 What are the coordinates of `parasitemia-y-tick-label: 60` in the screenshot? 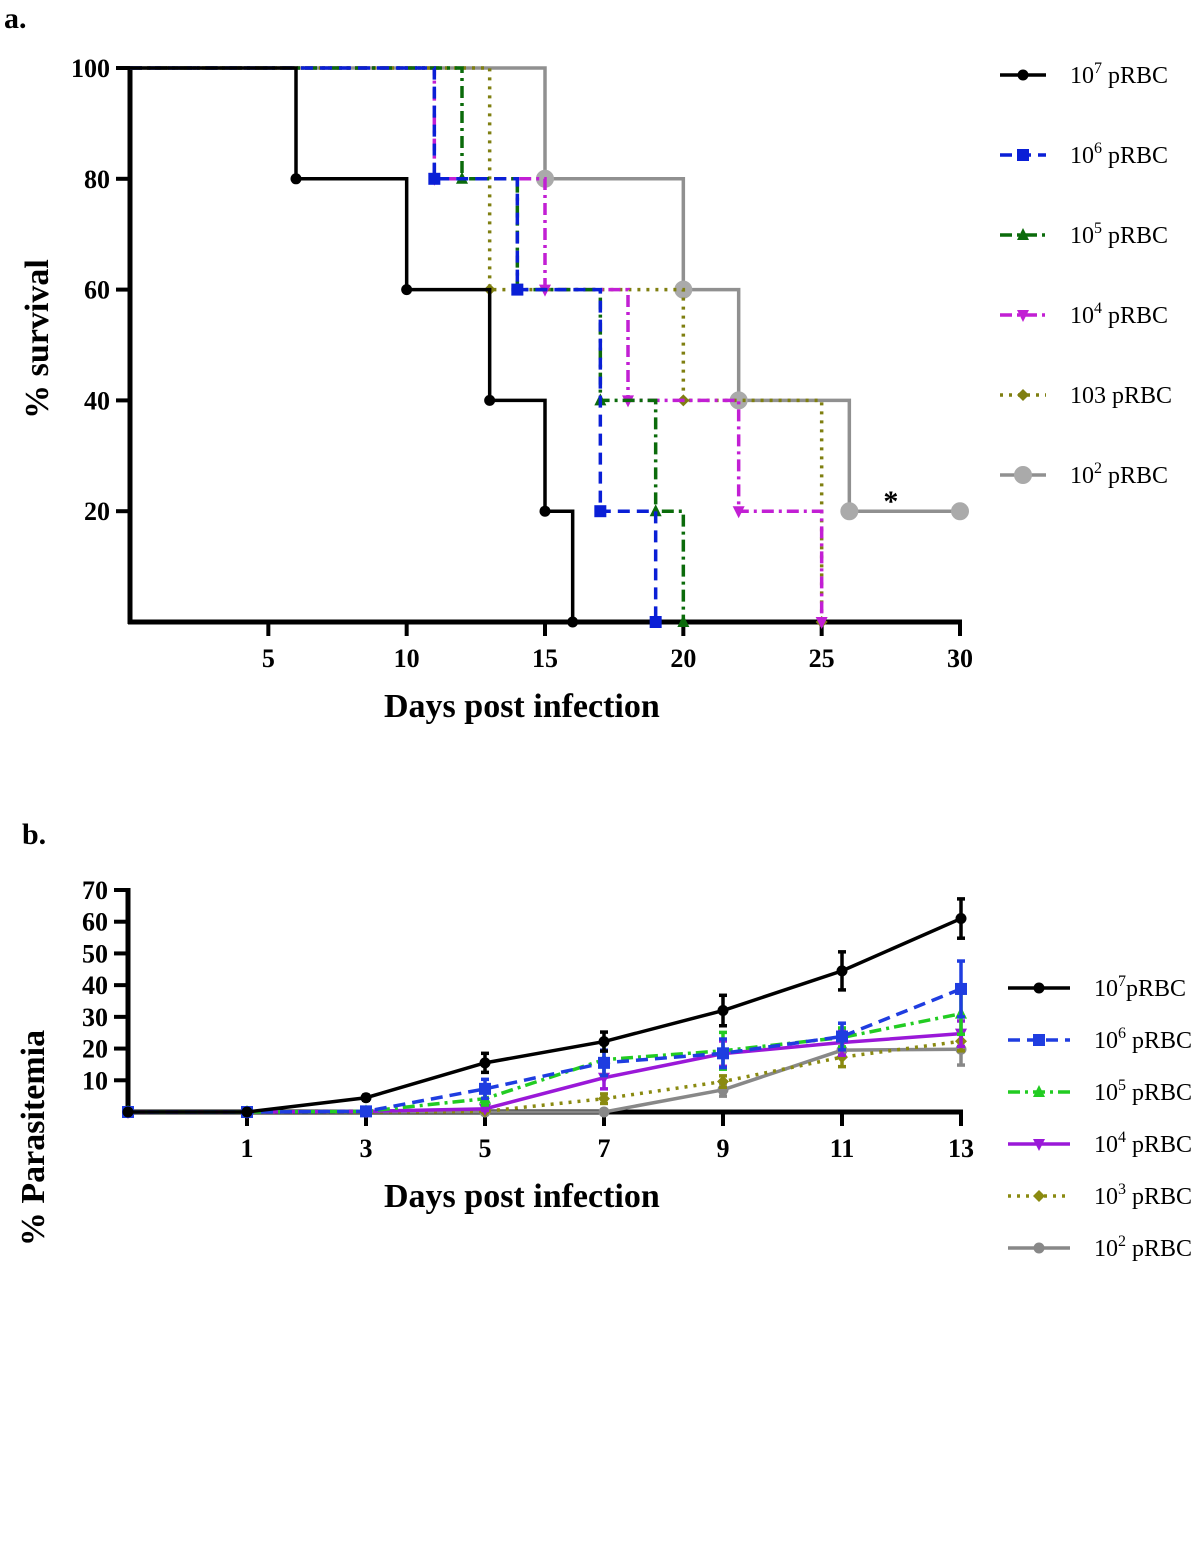 It's located at (95, 922).